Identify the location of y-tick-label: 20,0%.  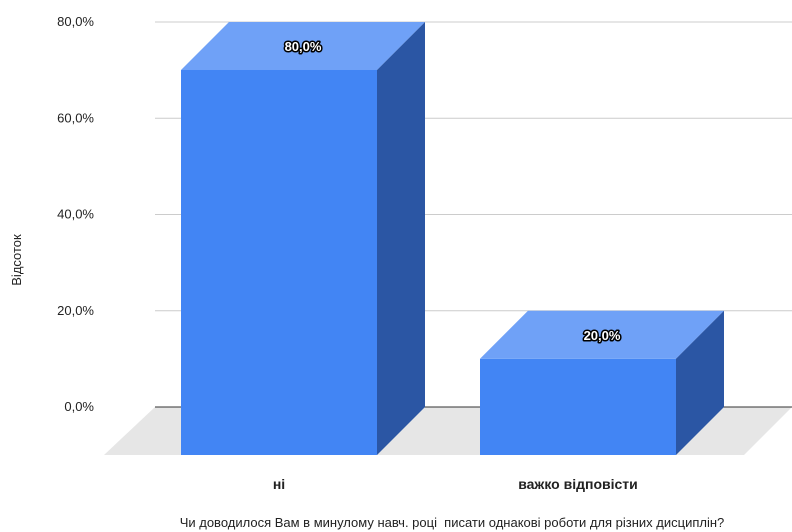
(75, 310).